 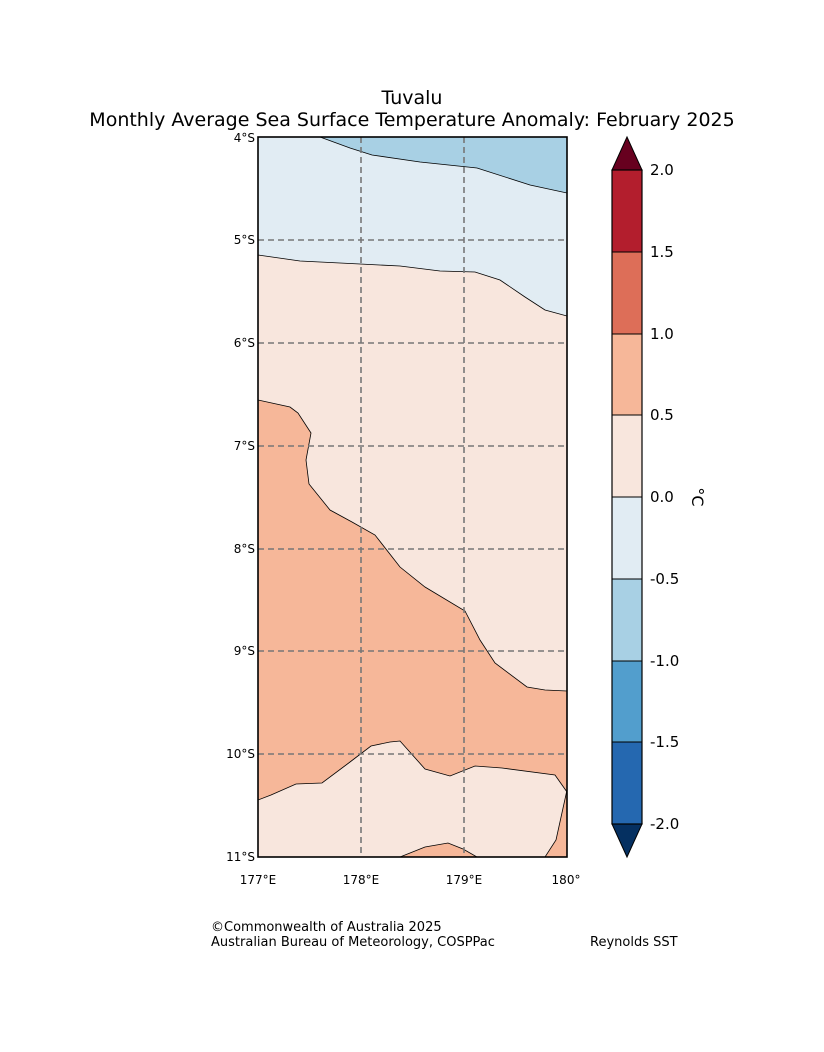 I want to click on map-title-region: Tuvalu, so click(x=412, y=98).